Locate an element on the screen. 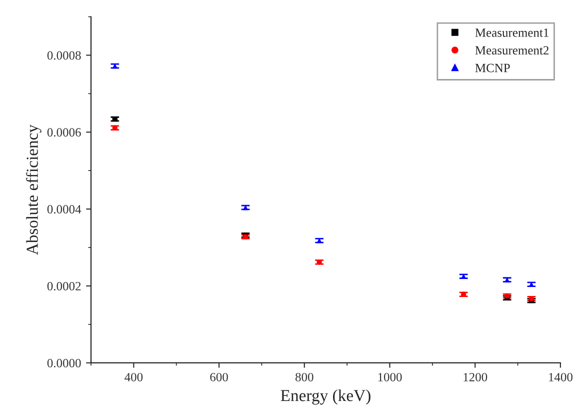 This screenshot has height=419, width=576. legend-label: Measurement1 is located at coordinates (511, 32).